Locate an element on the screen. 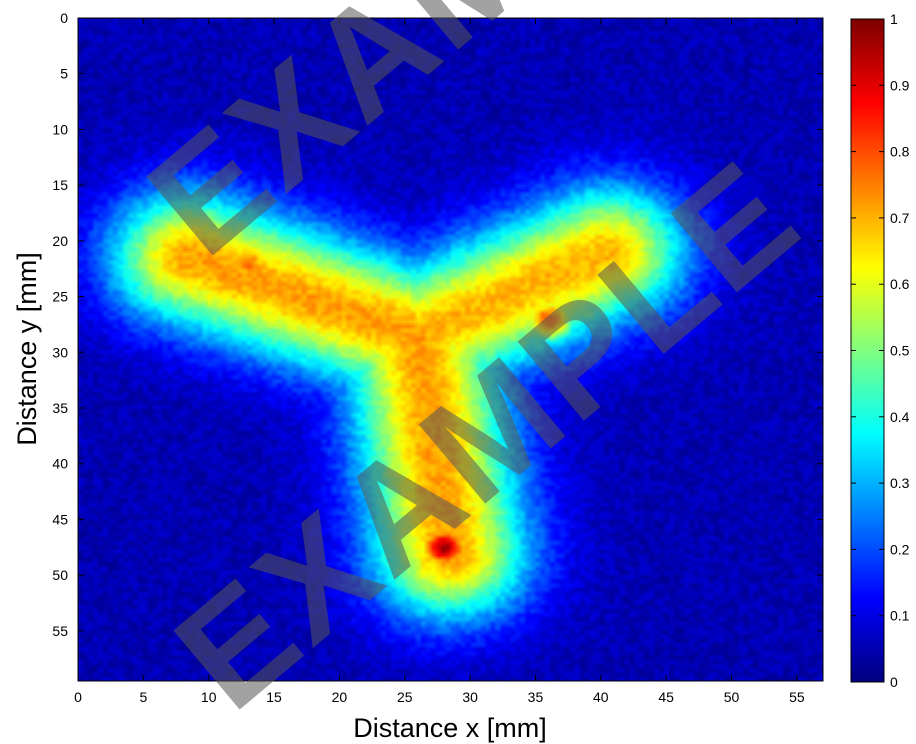  y-tick-label: 25 is located at coordinates (60, 297).